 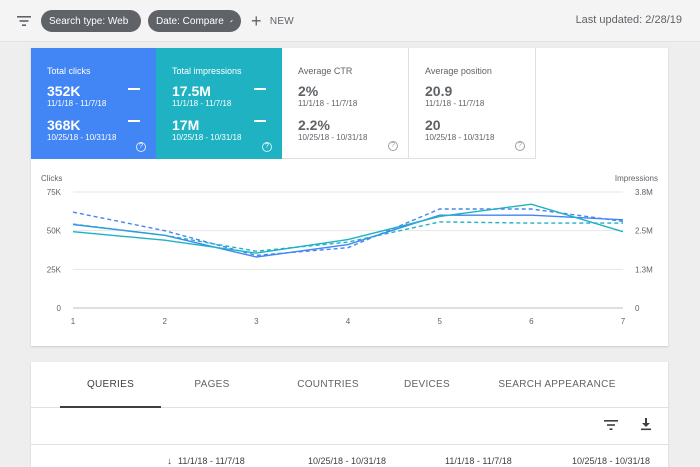 What do you see at coordinates (186, 125) in the screenshot?
I see `metric-previous-value: 17M` at bounding box center [186, 125].